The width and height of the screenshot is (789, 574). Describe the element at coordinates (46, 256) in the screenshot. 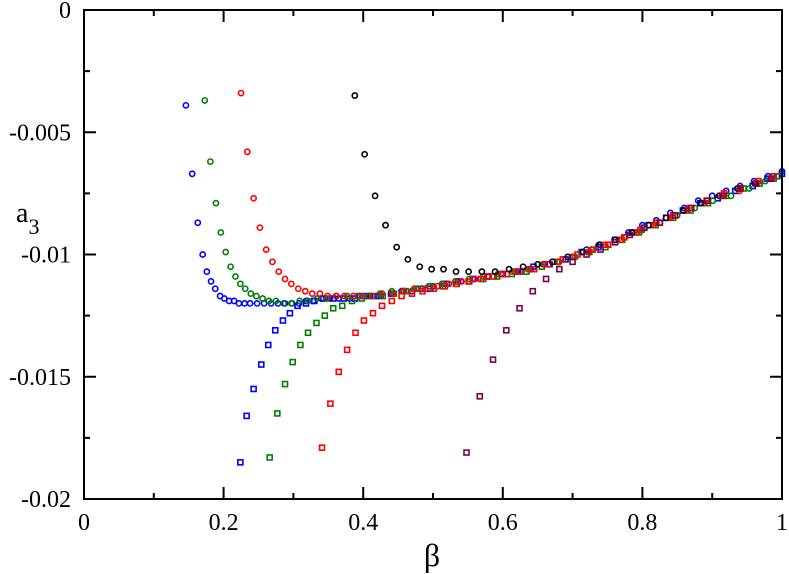

I see `y-tick-label: -0.01` at that location.